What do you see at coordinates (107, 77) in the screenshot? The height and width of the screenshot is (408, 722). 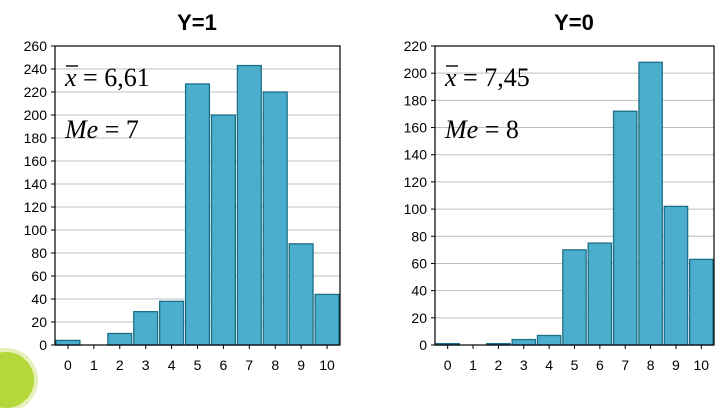 I see `mean-annotation: x = 6,61` at bounding box center [107, 77].